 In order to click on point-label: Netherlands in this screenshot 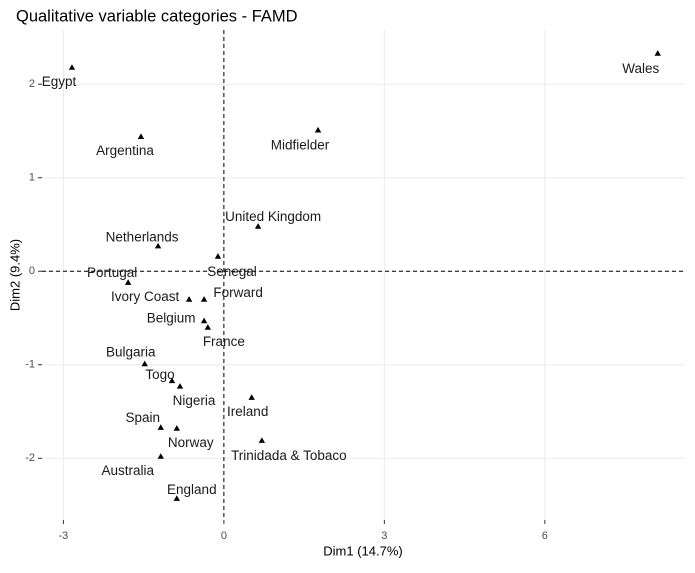, I will do `click(142, 237)`.